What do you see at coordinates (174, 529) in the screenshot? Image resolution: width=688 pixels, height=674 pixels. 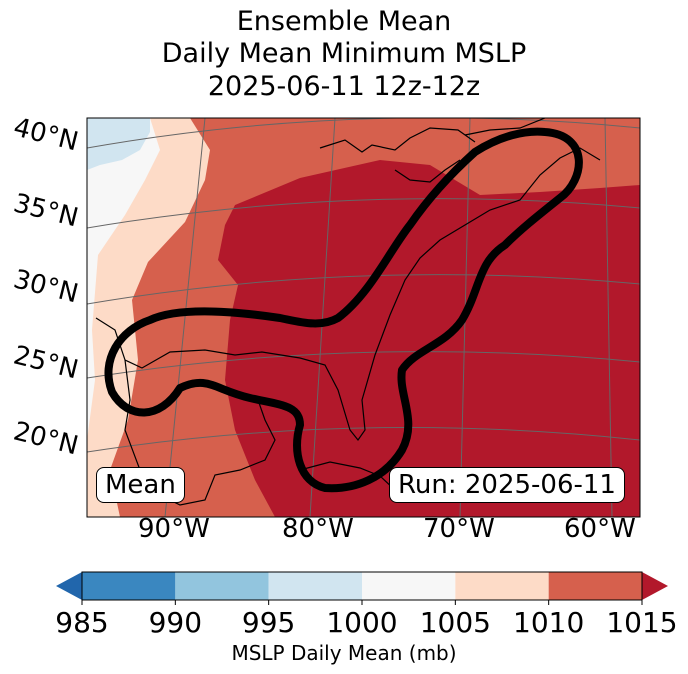 I see `longitude-label-90w: 90°W` at bounding box center [174, 529].